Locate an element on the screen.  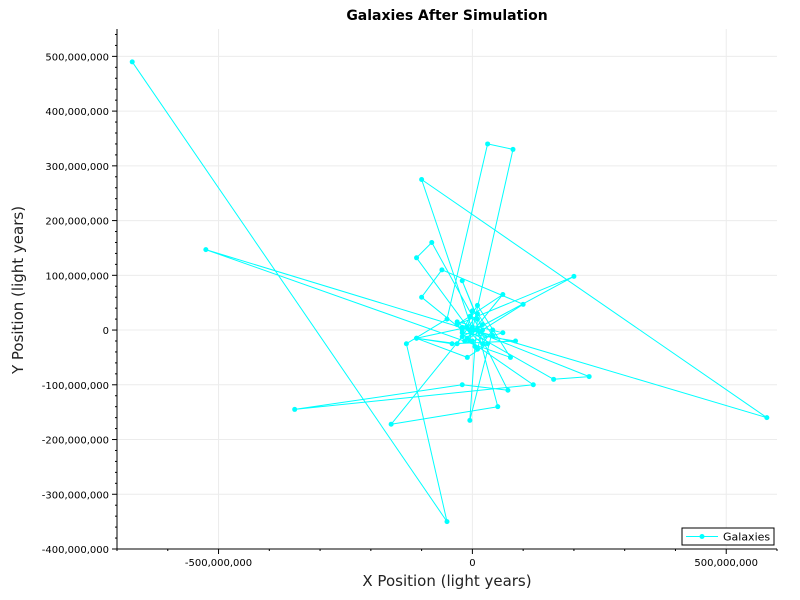
legend-box is located at coordinates (728, 536).